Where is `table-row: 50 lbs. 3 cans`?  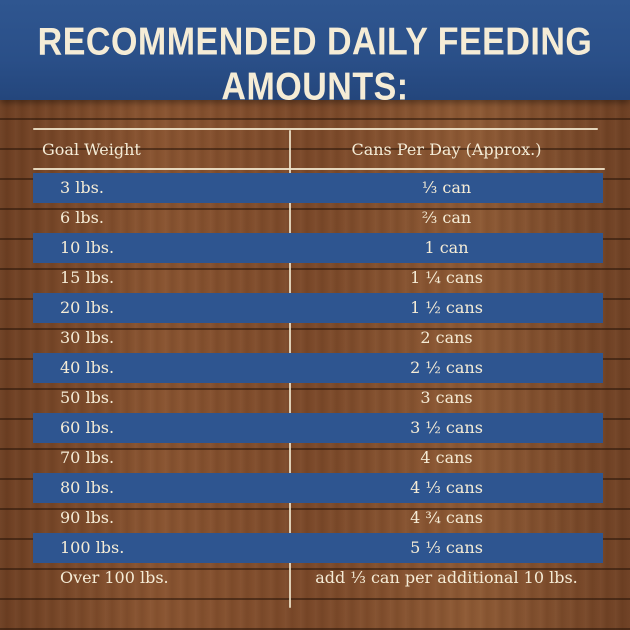
table-row: 50 lbs. 3 cans is located at coordinates (318, 398).